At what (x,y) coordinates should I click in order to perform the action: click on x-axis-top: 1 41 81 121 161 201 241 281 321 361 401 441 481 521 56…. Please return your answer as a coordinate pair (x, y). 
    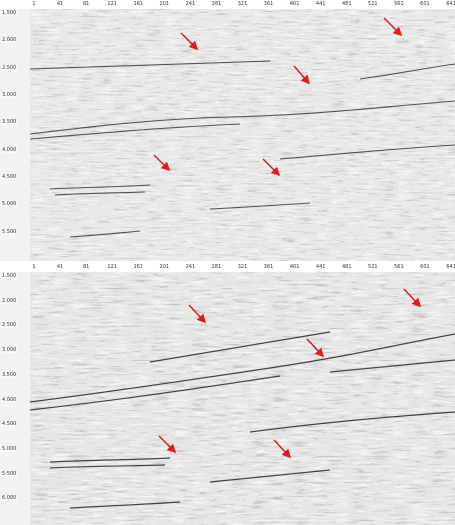
    Looking at the image, I should click on (227, 4).